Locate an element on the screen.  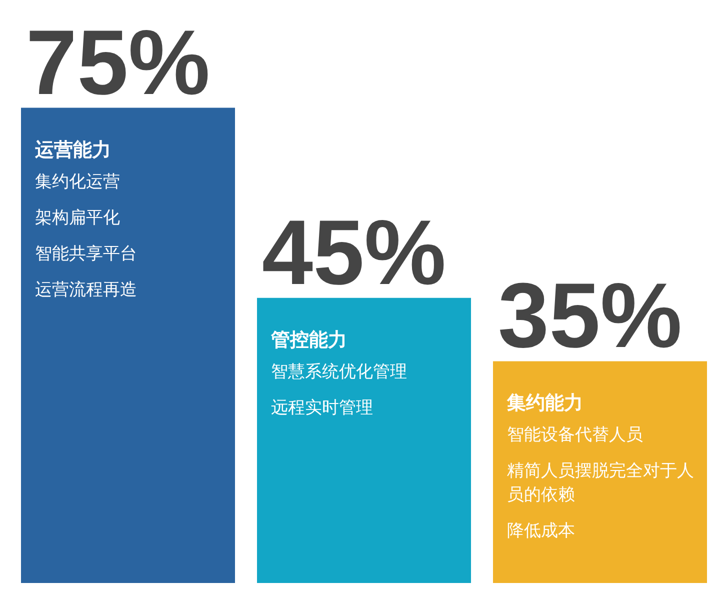
annotation: 架构扁平化 is located at coordinates (78, 218).